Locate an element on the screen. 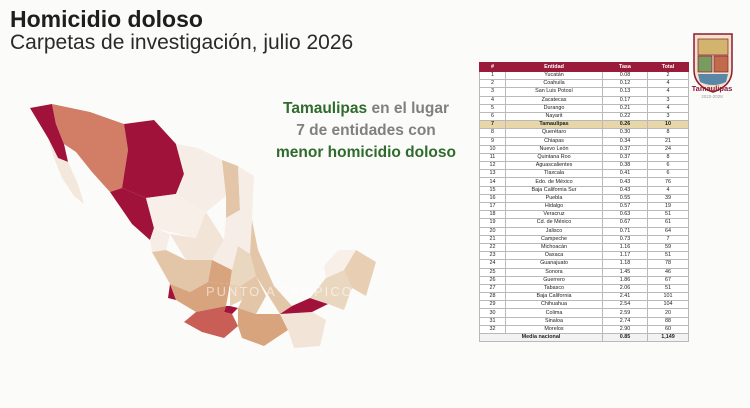  rank-cell: 18 is located at coordinates (492, 215).